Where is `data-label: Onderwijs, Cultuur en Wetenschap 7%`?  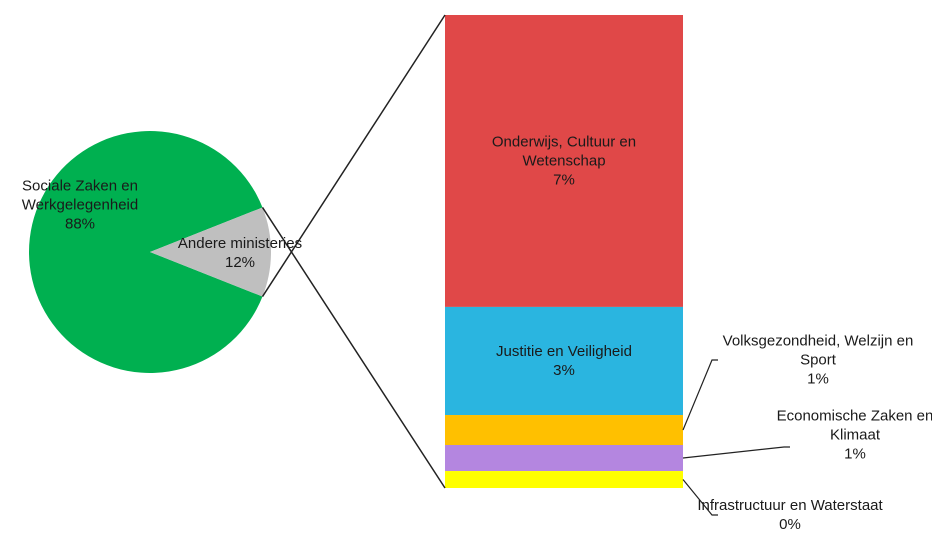 data-label: Onderwijs, Cultuur en Wetenschap 7% is located at coordinates (564, 160).